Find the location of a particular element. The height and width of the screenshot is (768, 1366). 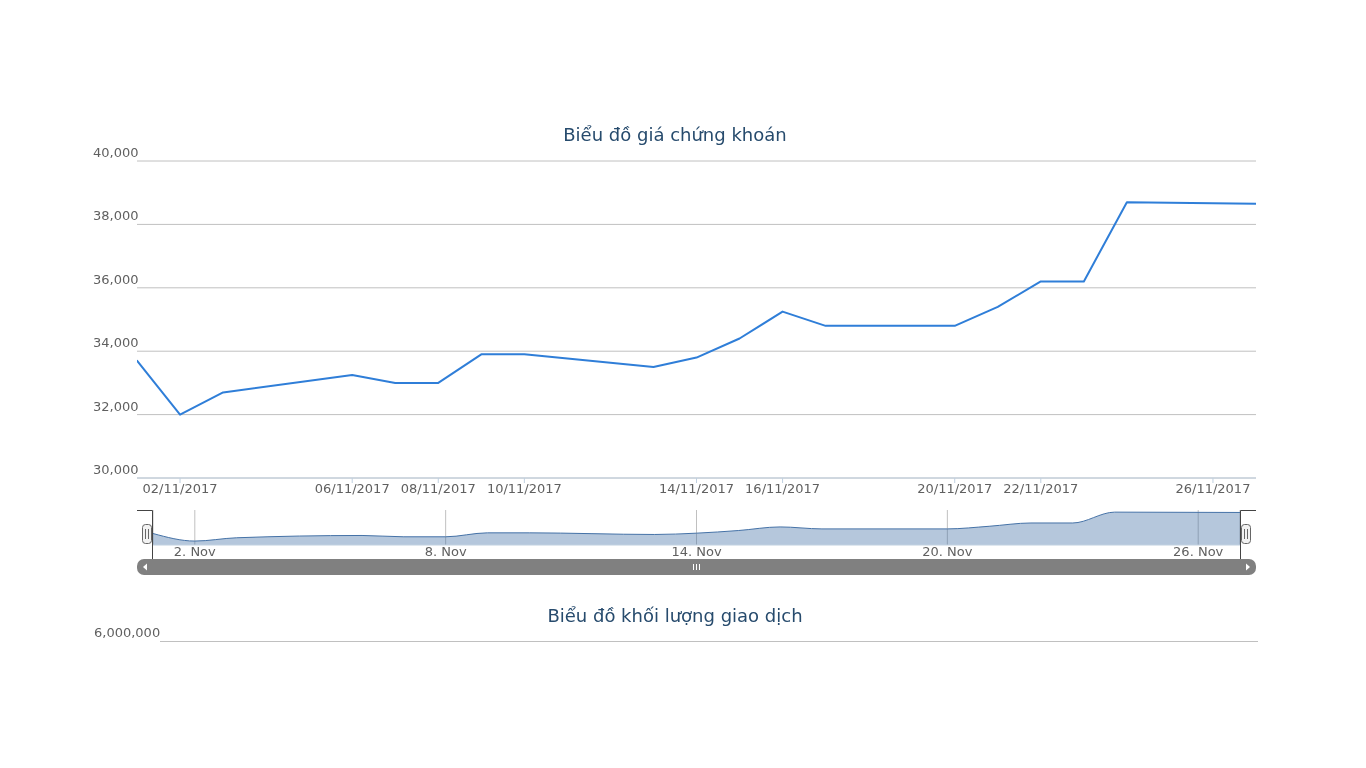

y-tick-label: 40,000 is located at coordinates (116, 152).